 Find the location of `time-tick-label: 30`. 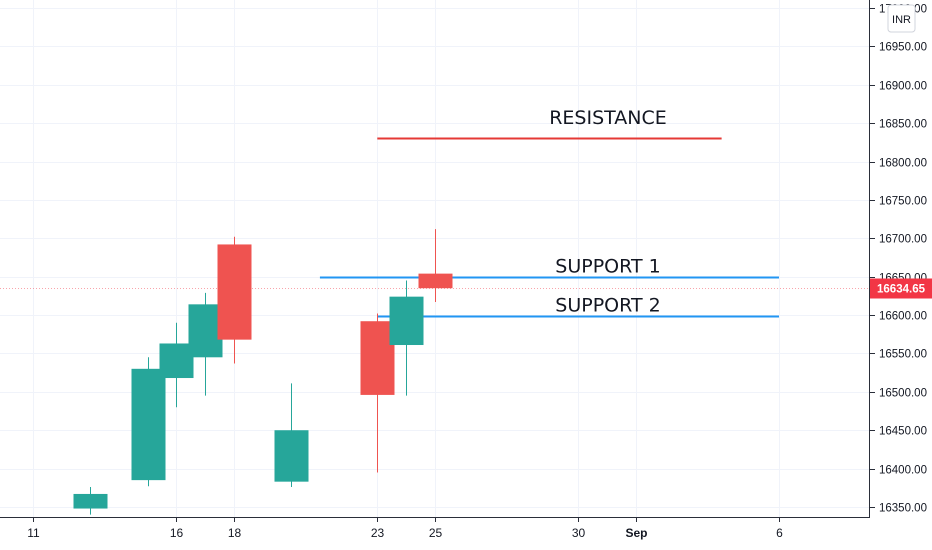

time-tick-label: 30 is located at coordinates (579, 533).